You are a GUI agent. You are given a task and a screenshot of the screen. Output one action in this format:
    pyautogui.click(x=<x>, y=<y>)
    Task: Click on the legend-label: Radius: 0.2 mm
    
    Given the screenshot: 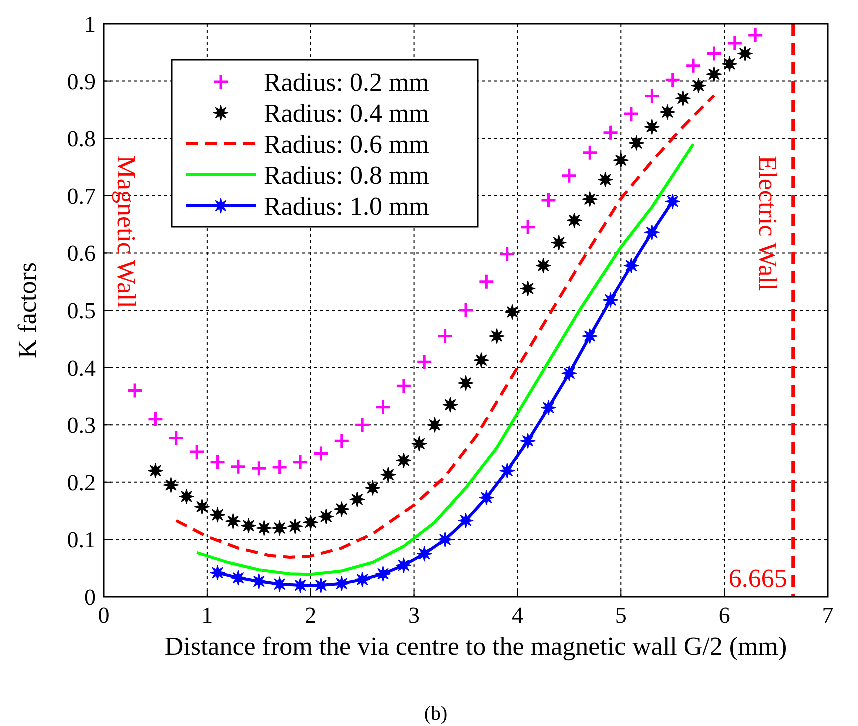 What is the action you would take?
    pyautogui.click(x=347, y=82)
    